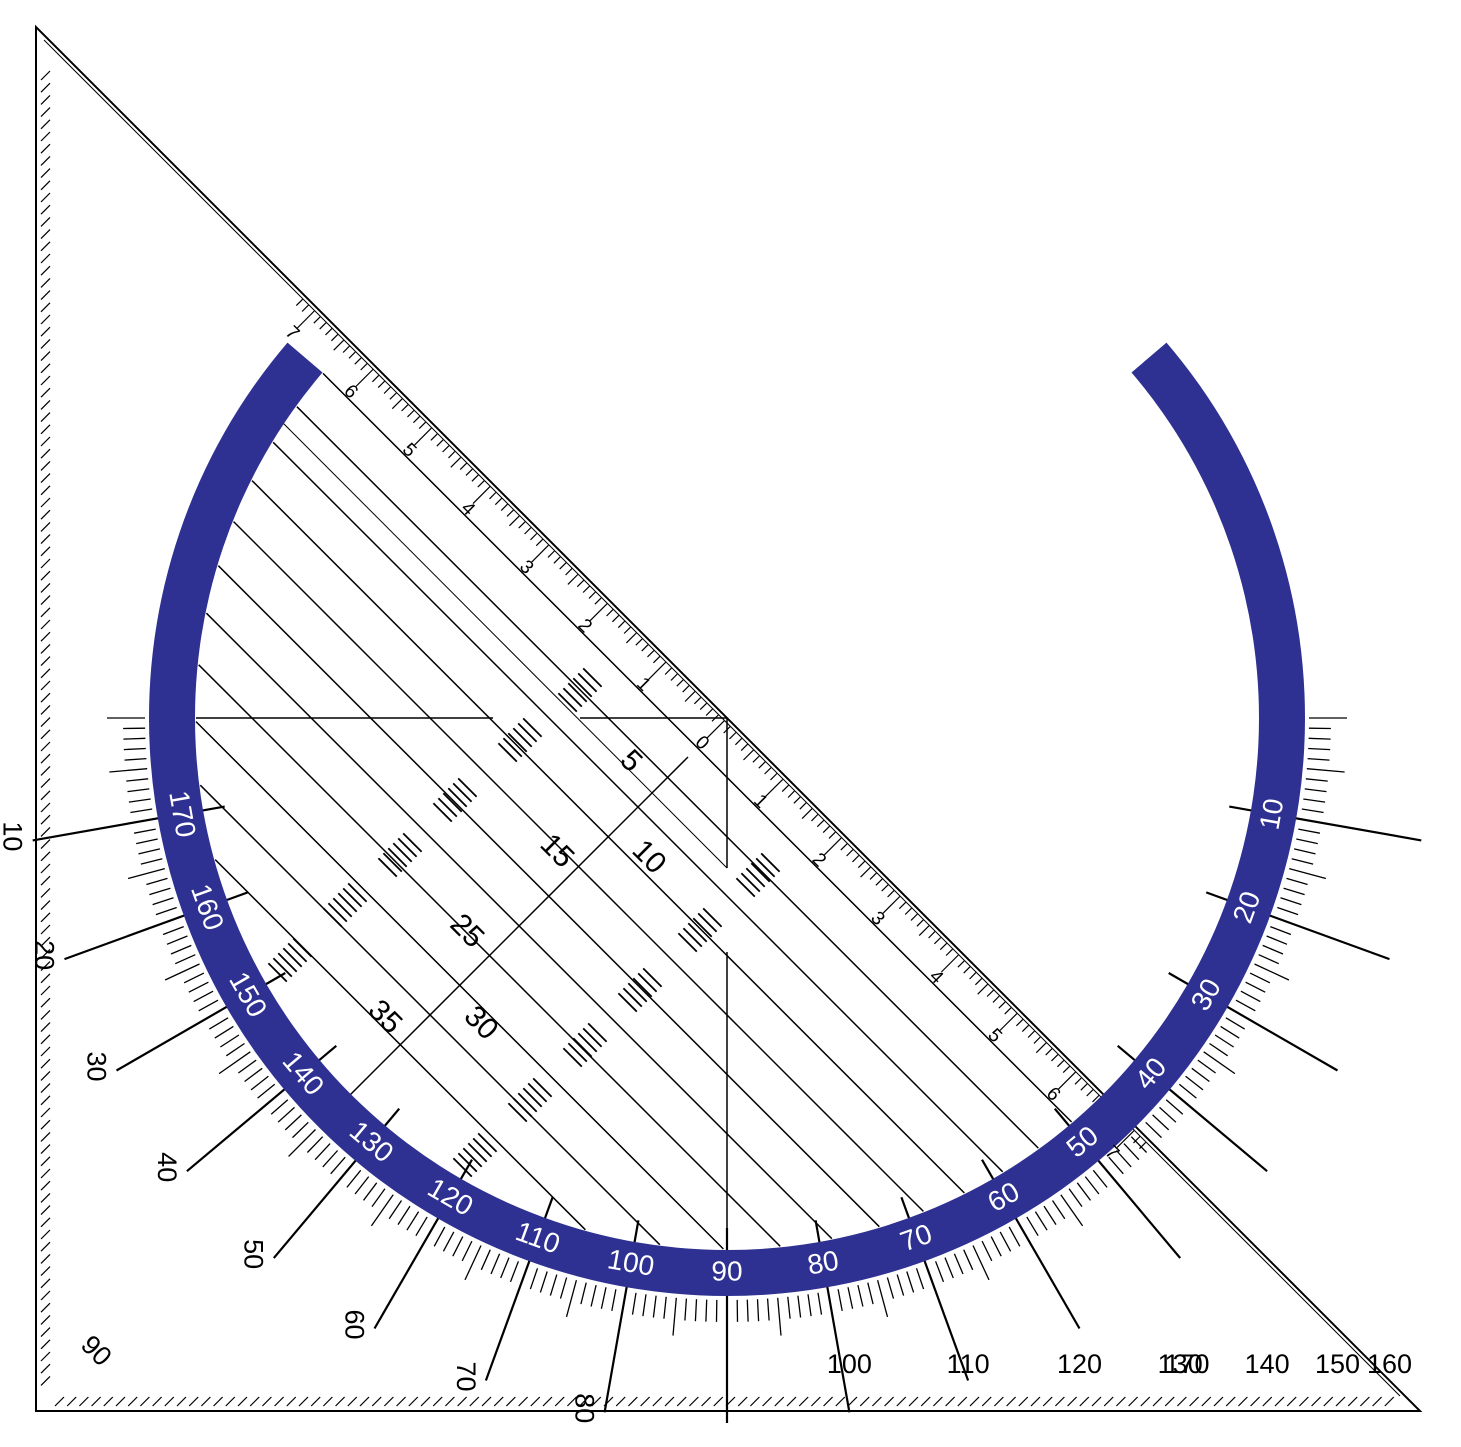 This screenshot has width=1461, height=1447. Describe the element at coordinates (1337, 1364) in the screenshot. I see `outer-scale-label: 150` at that location.